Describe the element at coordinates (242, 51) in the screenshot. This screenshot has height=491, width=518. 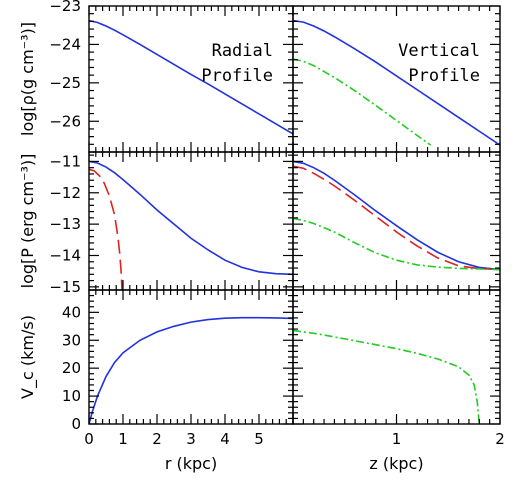
I see `panel-annotation: Radial` at that location.